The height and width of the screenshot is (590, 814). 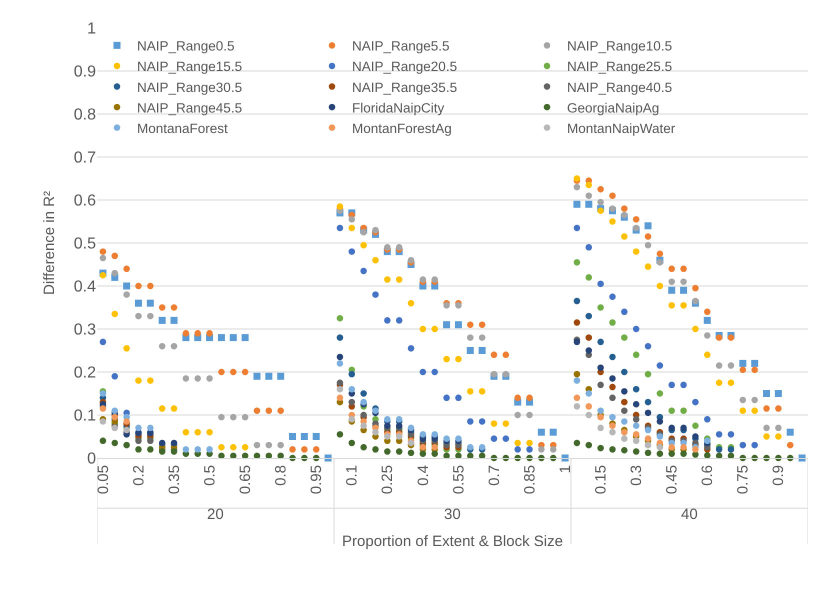 What do you see at coordinates (387, 479) in the screenshot?
I see `x-tick-label: 0.25` at bounding box center [387, 479].